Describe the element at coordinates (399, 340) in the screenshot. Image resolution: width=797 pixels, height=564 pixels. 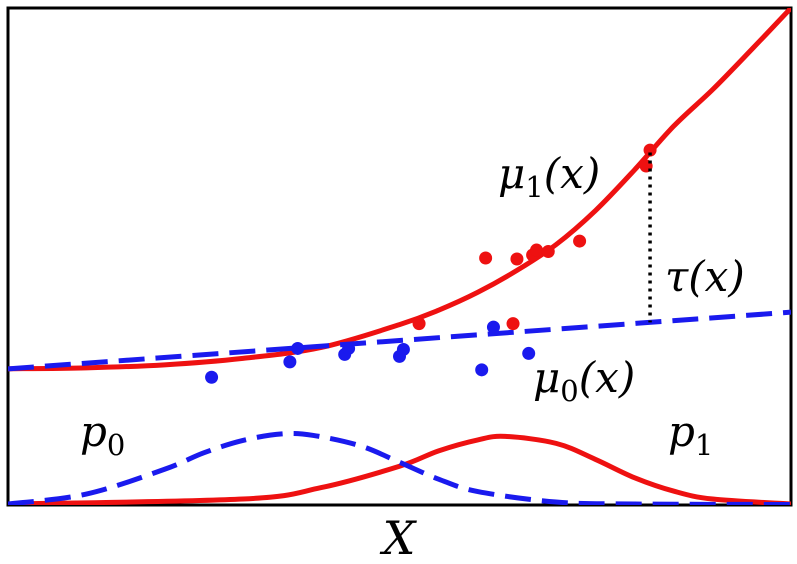
I see `mean-curve-0x` at that location.